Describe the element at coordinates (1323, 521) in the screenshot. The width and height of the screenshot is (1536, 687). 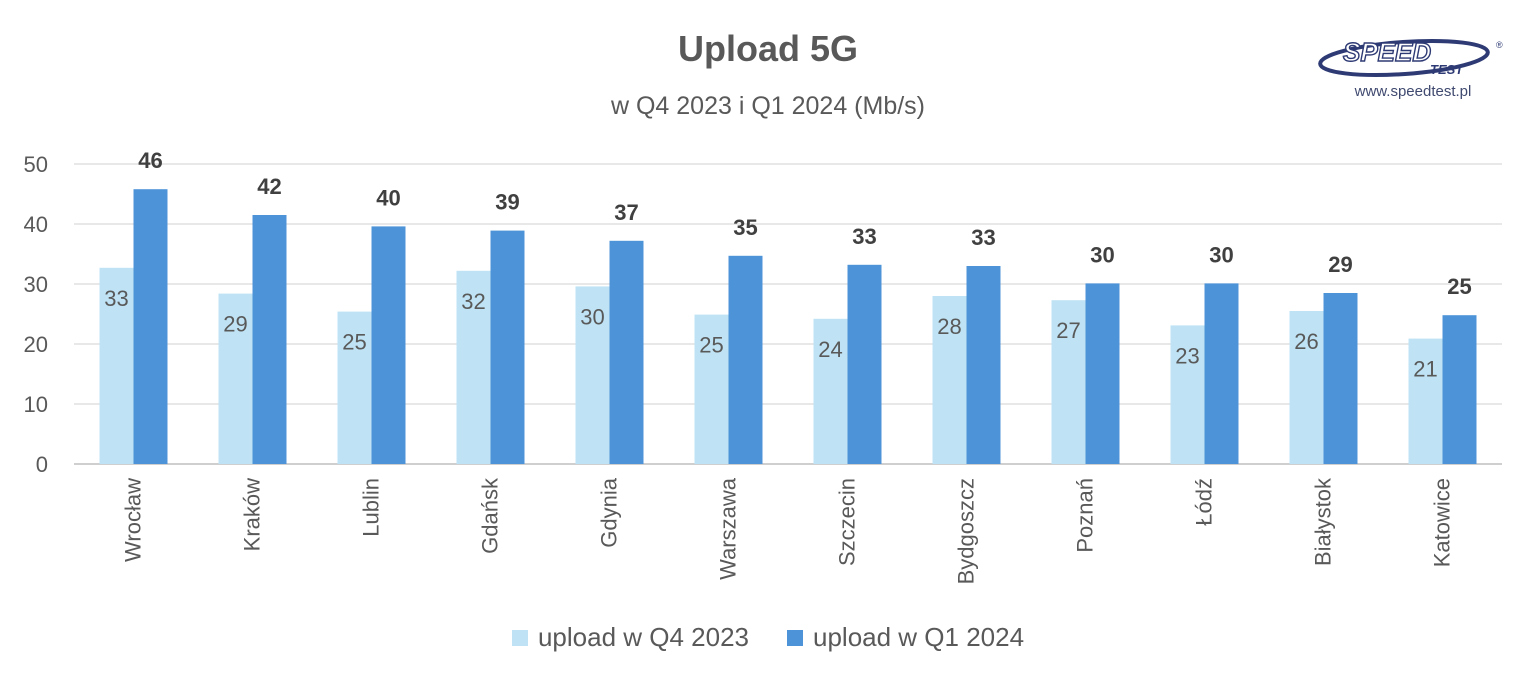
I see `category-label: Białystok` at that location.